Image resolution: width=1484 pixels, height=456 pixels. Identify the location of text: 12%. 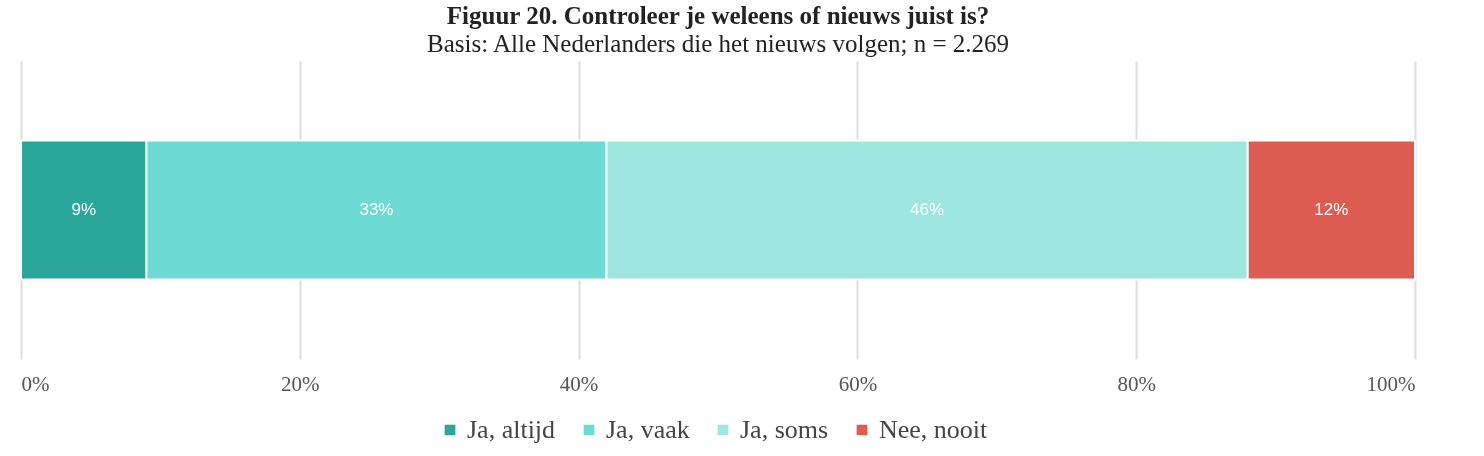
(1331, 209).